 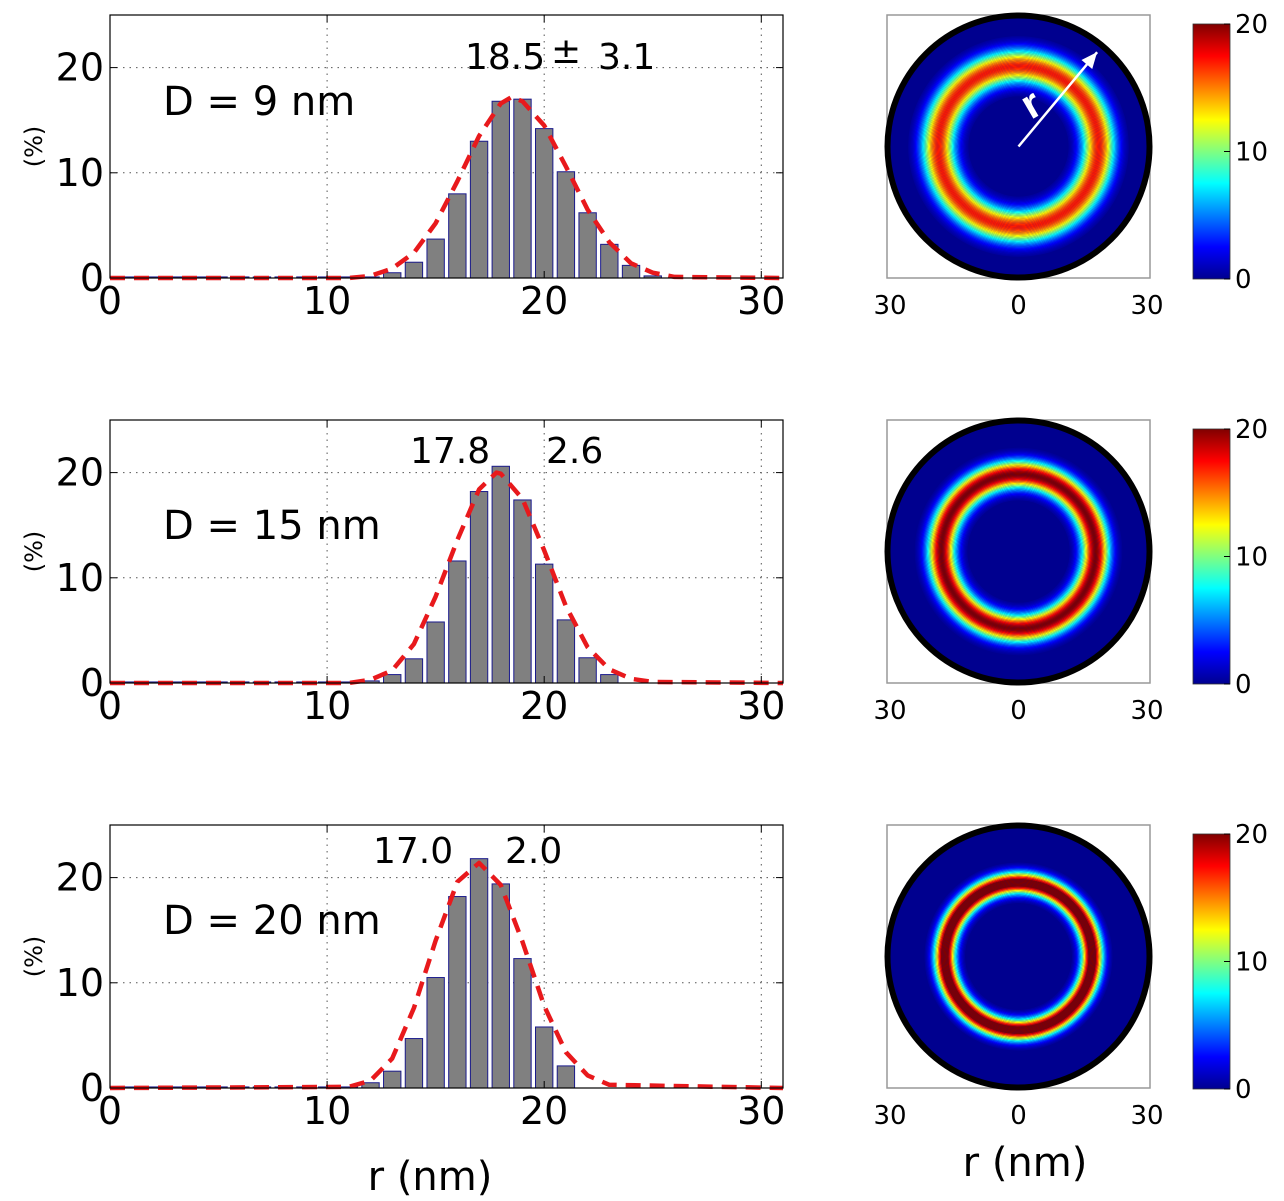 I want to click on diameter-label: D = 20 nm, so click(x=272, y=921).